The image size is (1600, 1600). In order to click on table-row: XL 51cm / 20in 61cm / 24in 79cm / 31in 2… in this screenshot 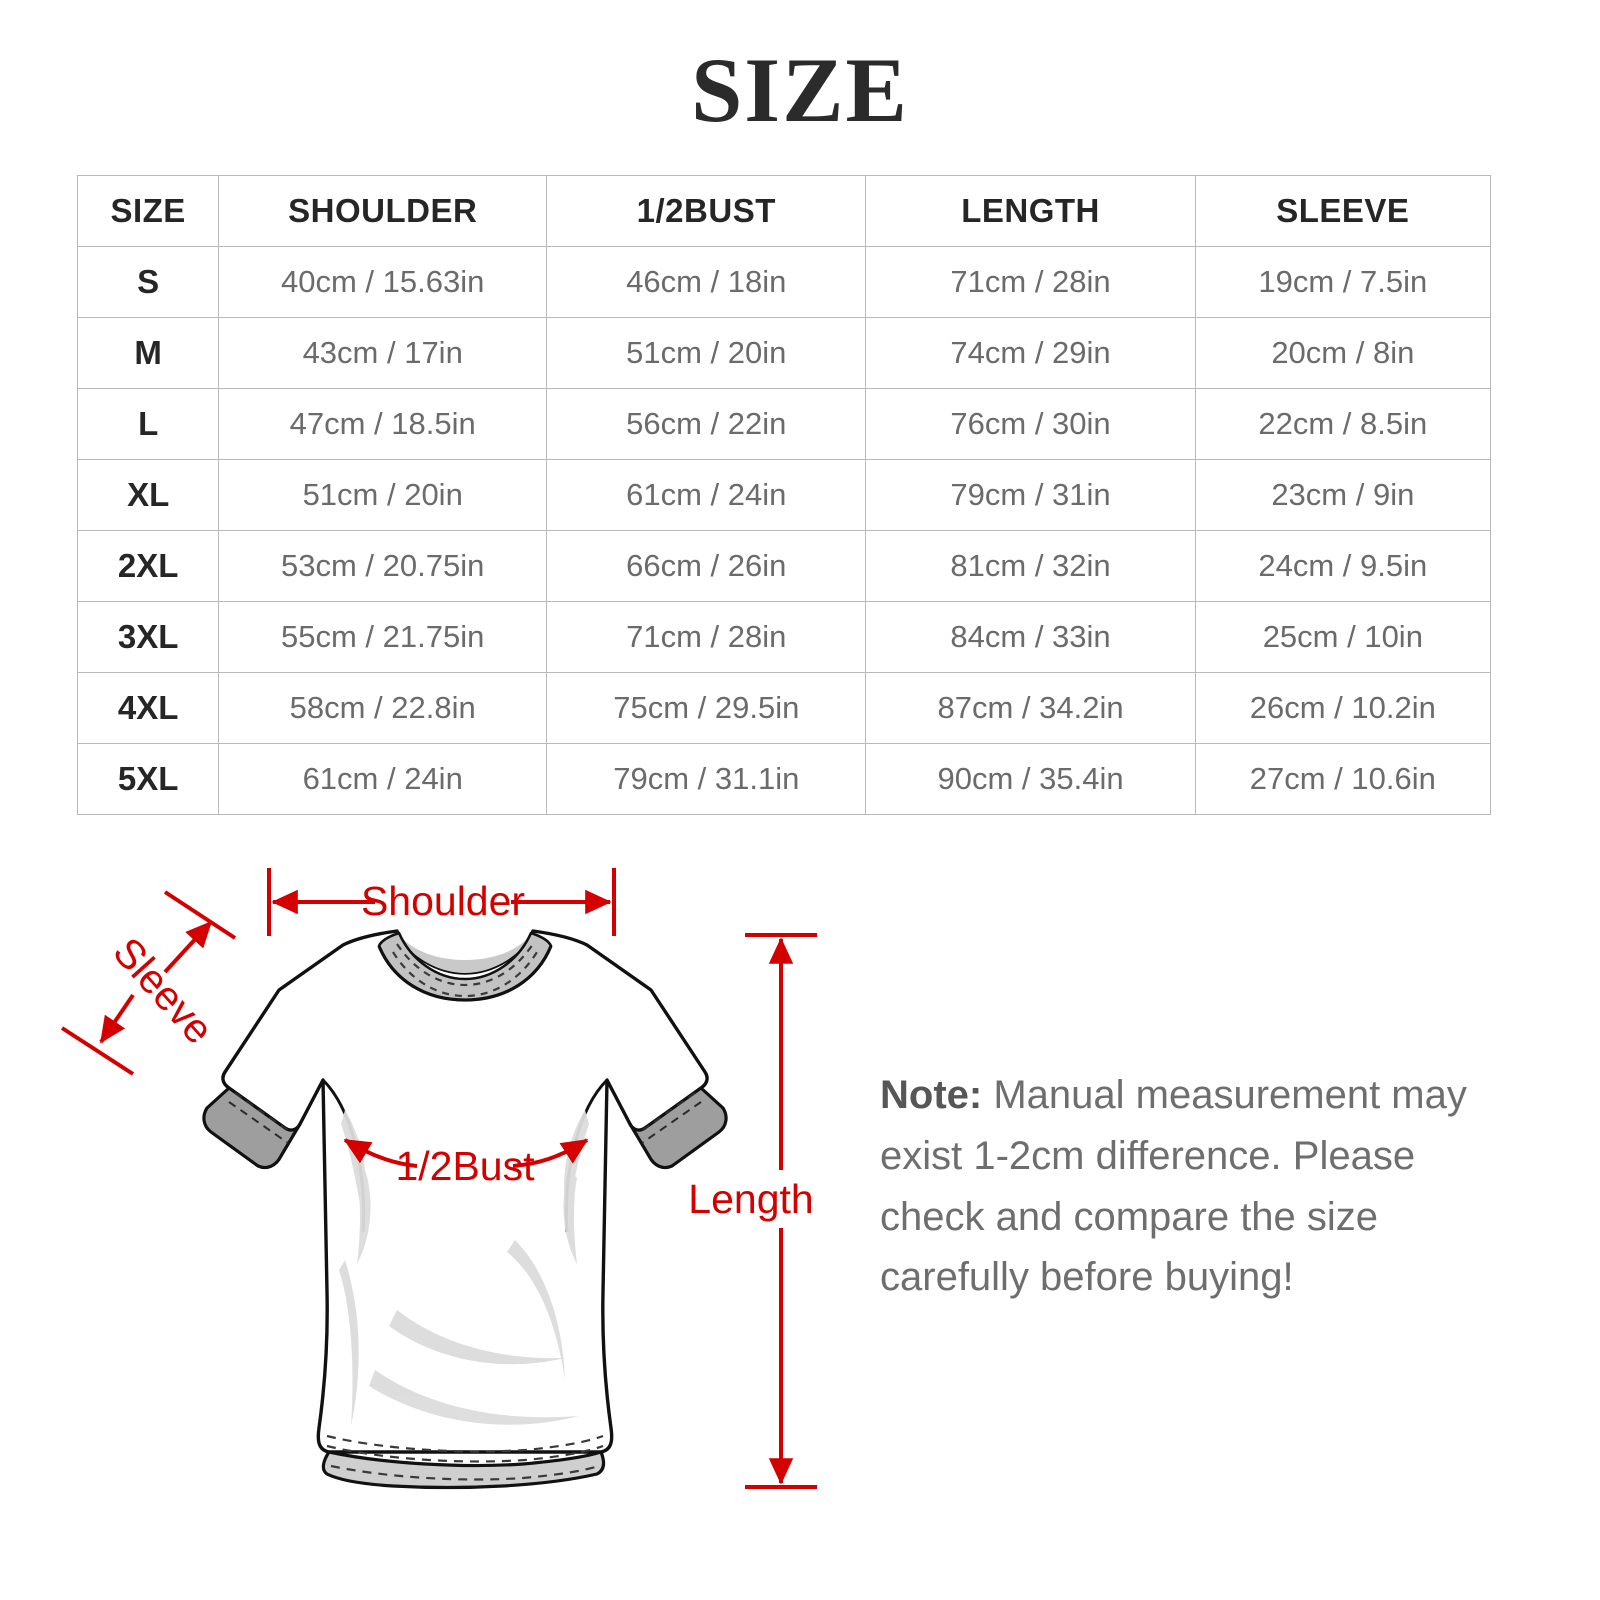, I will do `click(784, 495)`.